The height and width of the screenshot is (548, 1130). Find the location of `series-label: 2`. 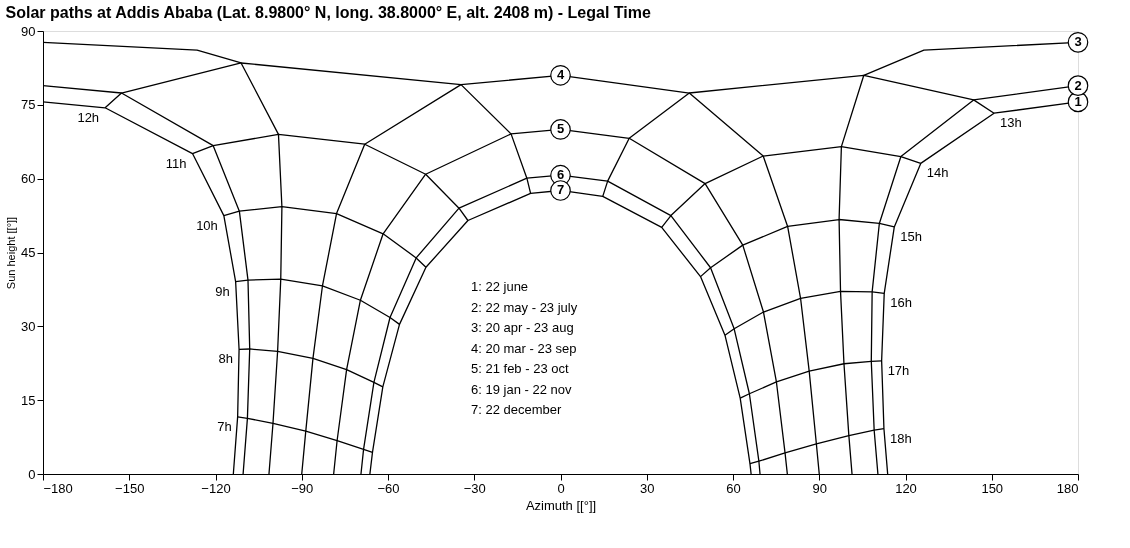

series-label: 2 is located at coordinates (1078, 85).